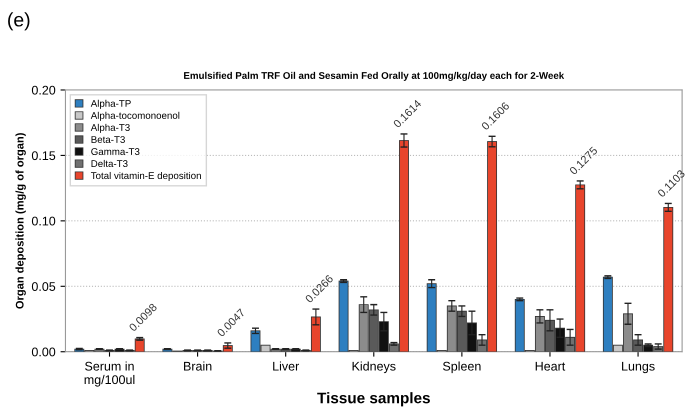 Image resolution: width=689 pixels, height=409 pixels. I want to click on y-tick-label: 0.05, so click(44, 286).